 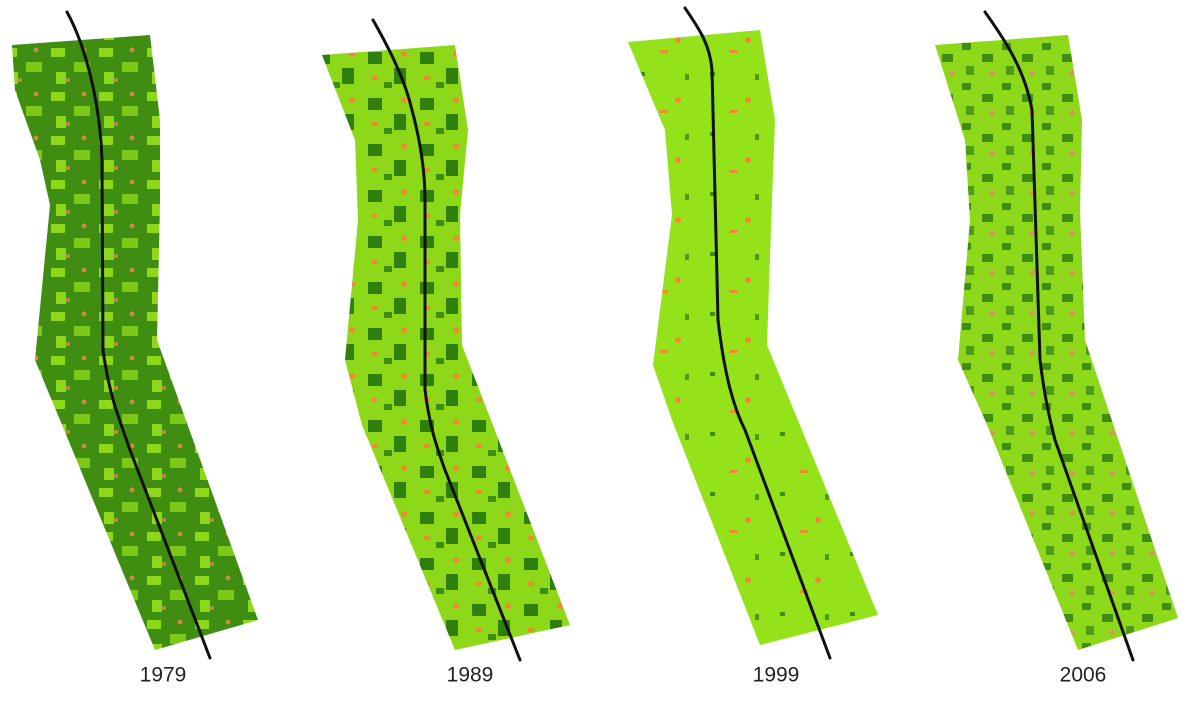 I want to click on year-label: 1999, so click(x=776, y=675).